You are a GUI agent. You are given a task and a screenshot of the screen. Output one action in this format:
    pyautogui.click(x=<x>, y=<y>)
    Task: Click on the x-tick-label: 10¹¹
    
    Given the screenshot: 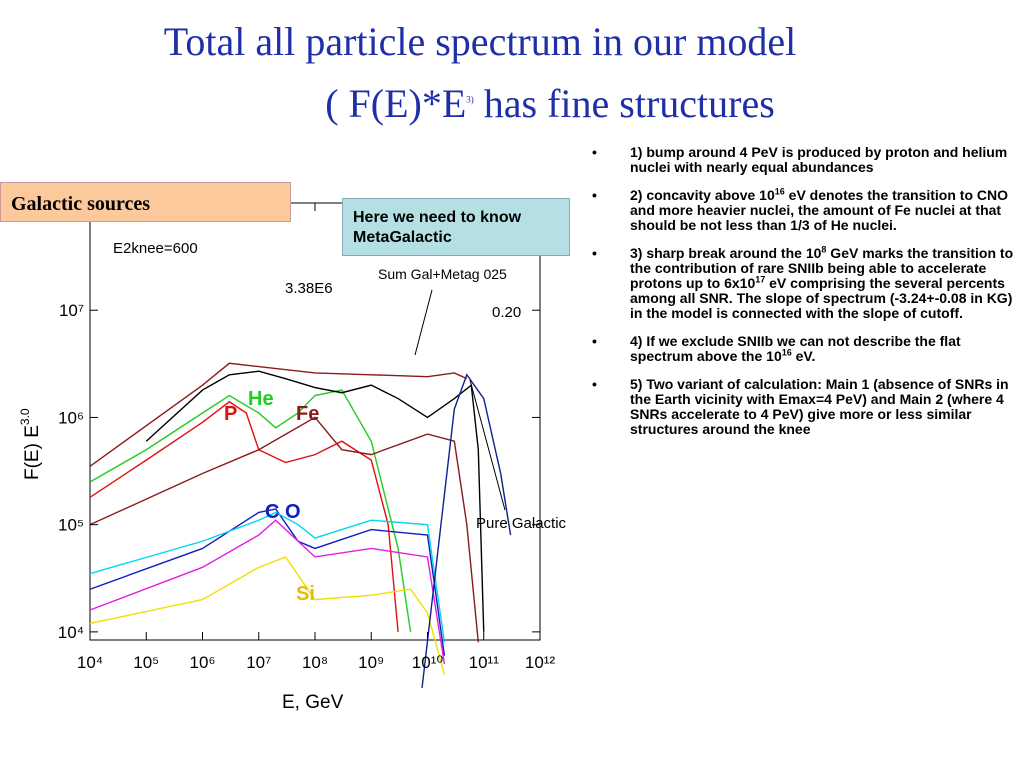 What is the action you would take?
    pyautogui.click(x=484, y=662)
    